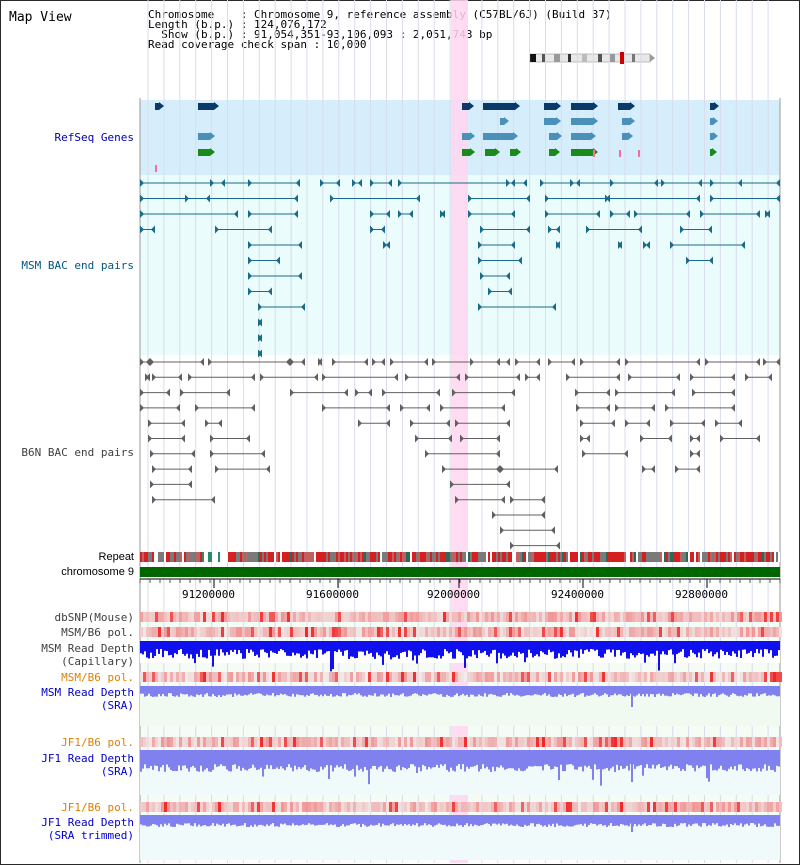  I want to click on label-jf1-depth-sra-1: JF1 Read Depth, so click(87, 758).